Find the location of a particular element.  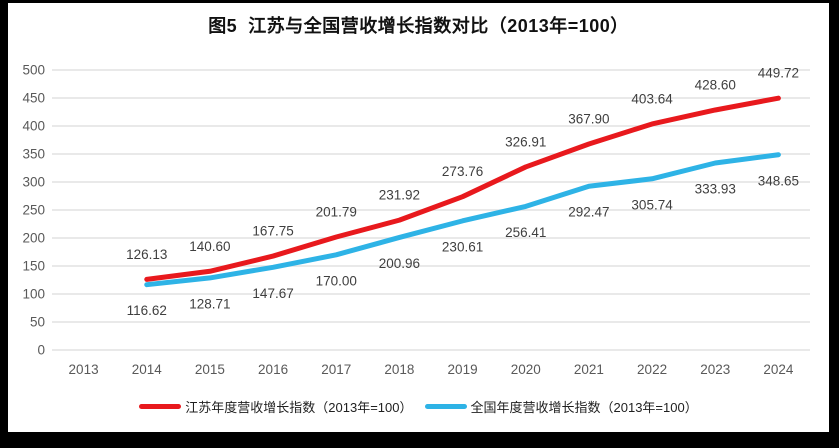

x-axis-tick-label: 2013 is located at coordinates (84, 369).